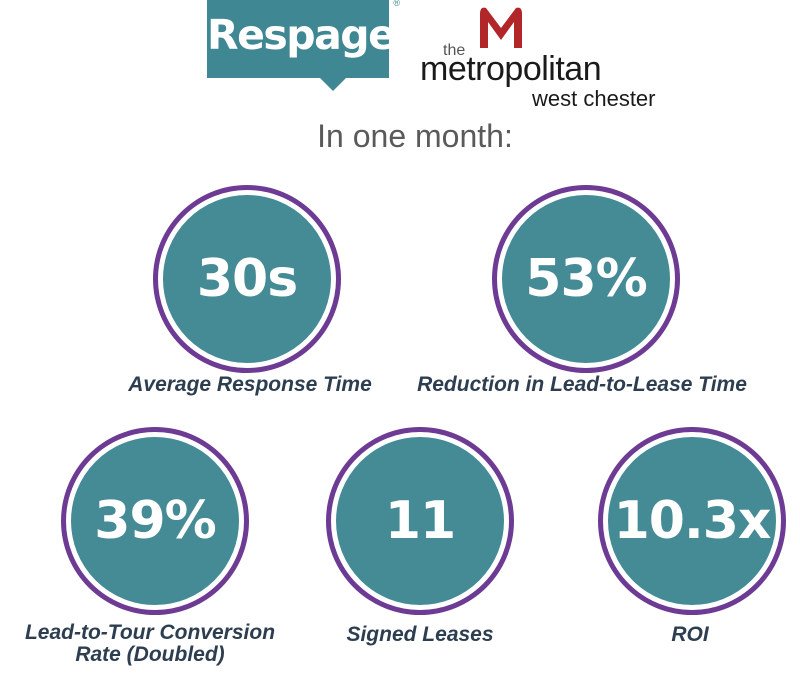 The height and width of the screenshot is (675, 800). Describe the element at coordinates (333, 84) in the screenshot. I see `respage-logo-pointer` at that location.